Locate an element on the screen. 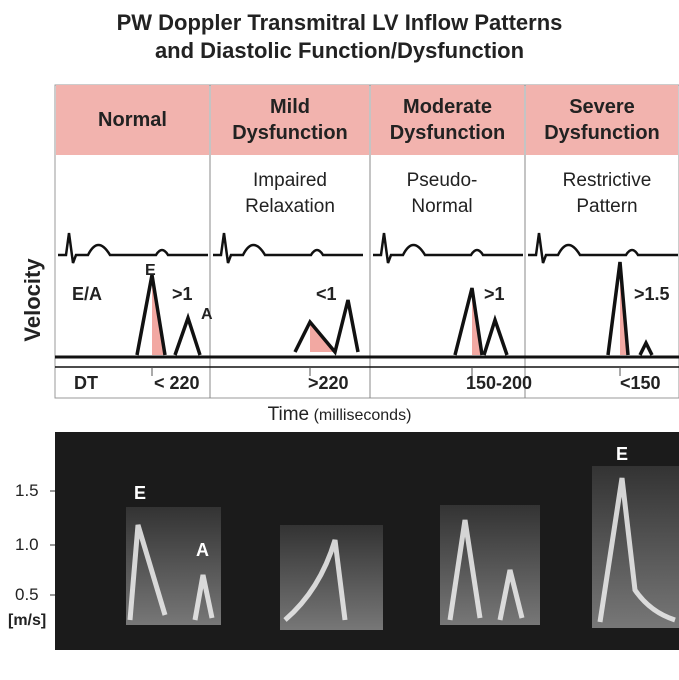 Image resolution: width=679 pixels, height=680 pixels. echo-axis-ticks is located at coordinates (52, 543).